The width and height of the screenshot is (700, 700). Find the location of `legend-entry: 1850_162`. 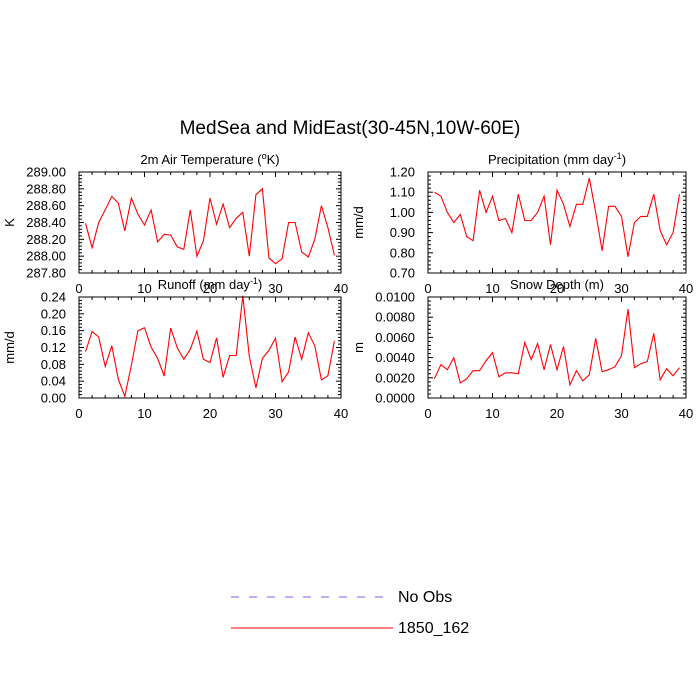

legend-entry: 1850_162 is located at coordinates (350, 628).